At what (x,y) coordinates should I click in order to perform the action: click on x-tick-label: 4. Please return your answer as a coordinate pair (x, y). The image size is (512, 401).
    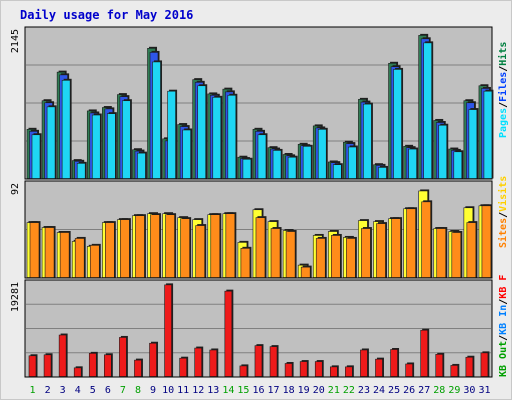
    Looking at the image, I should click on (78, 390).